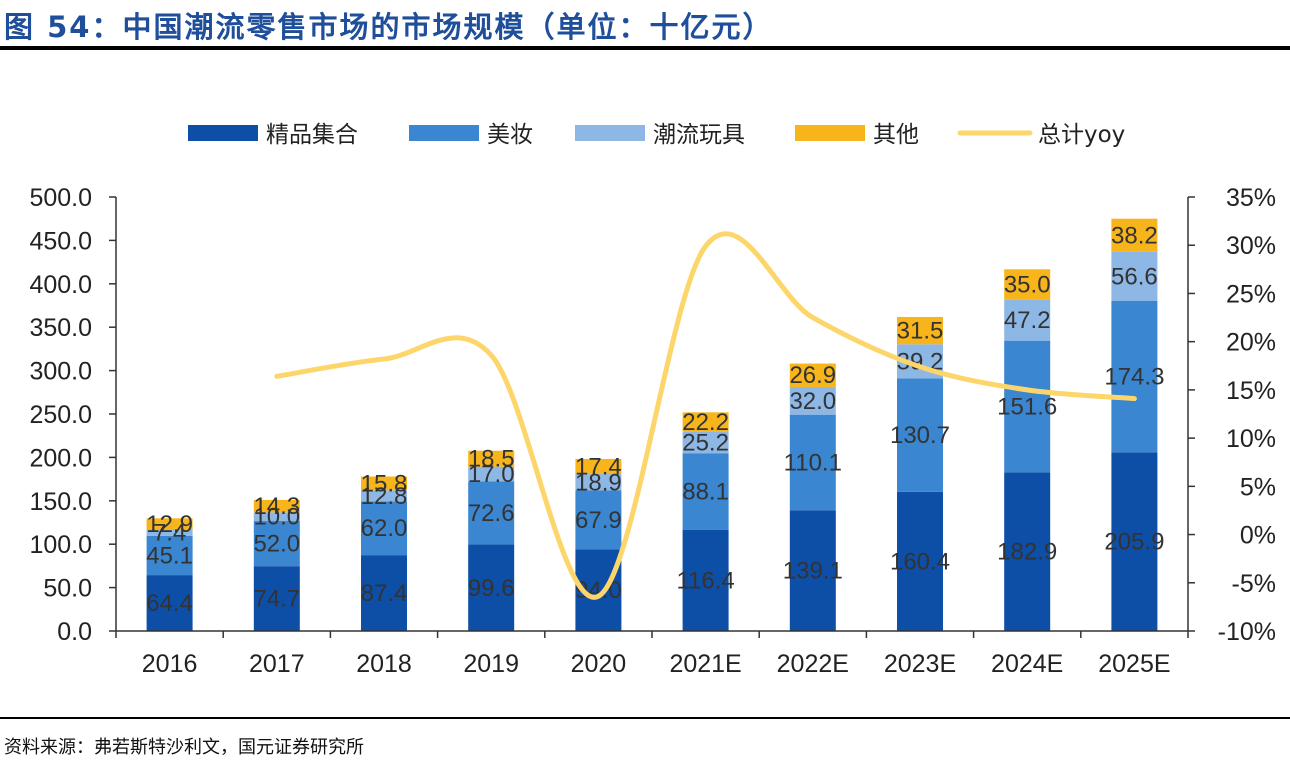 This screenshot has height=762, width=1290. Describe the element at coordinates (170, 664) in the screenshot. I see `x-tick-label: 2016` at that location.